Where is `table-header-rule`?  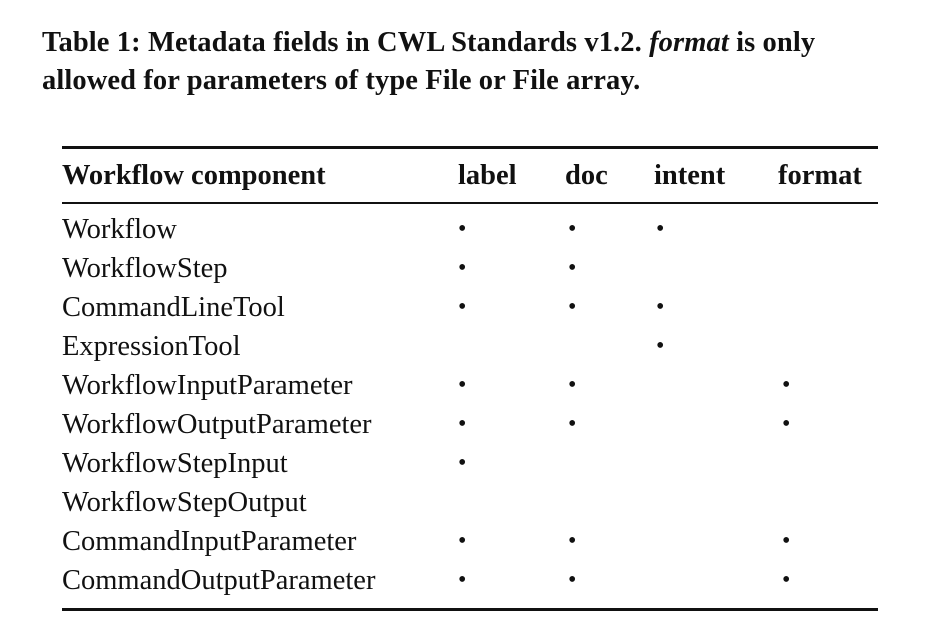 table-header-rule is located at coordinates (470, 203).